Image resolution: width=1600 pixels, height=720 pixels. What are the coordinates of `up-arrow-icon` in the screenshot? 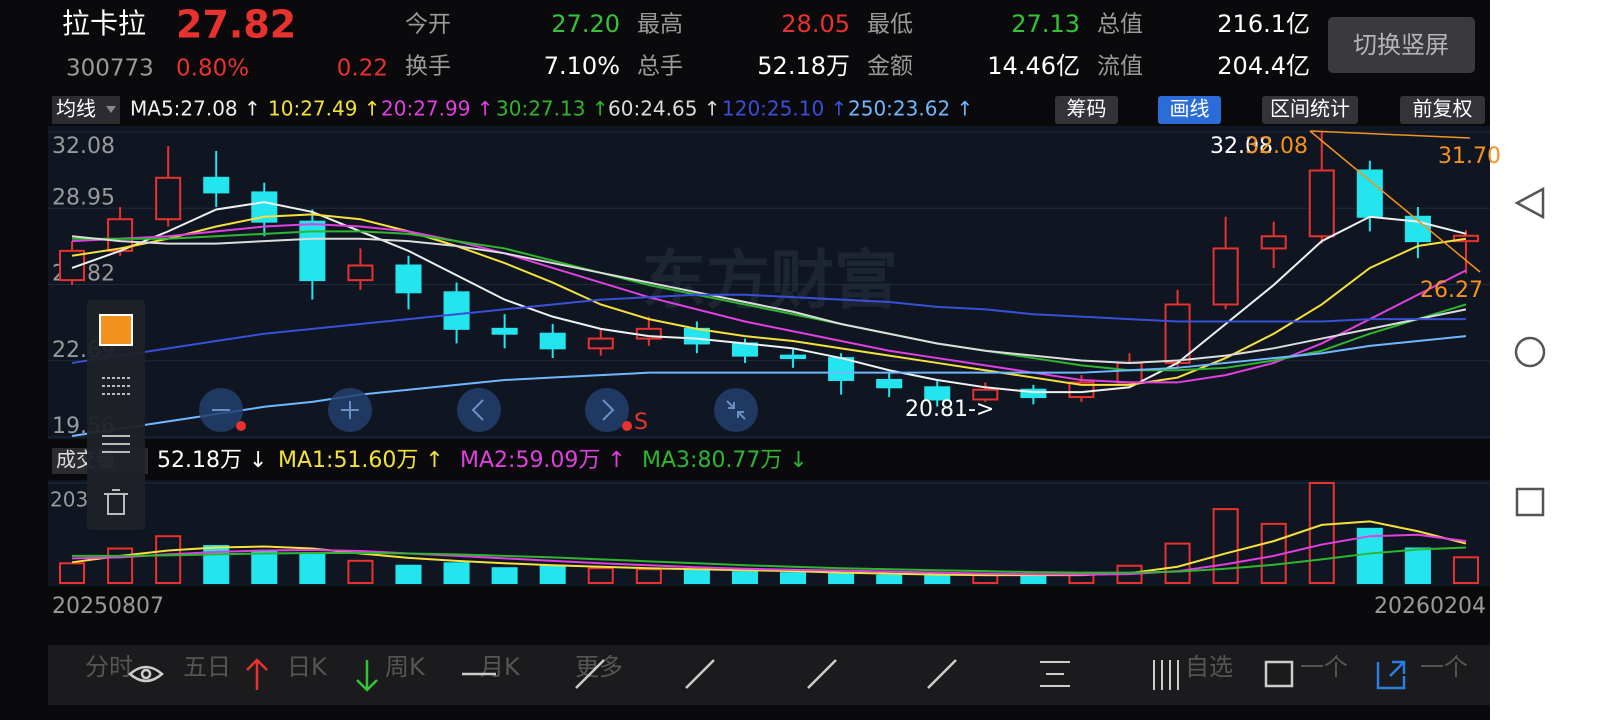 It's located at (257, 674).